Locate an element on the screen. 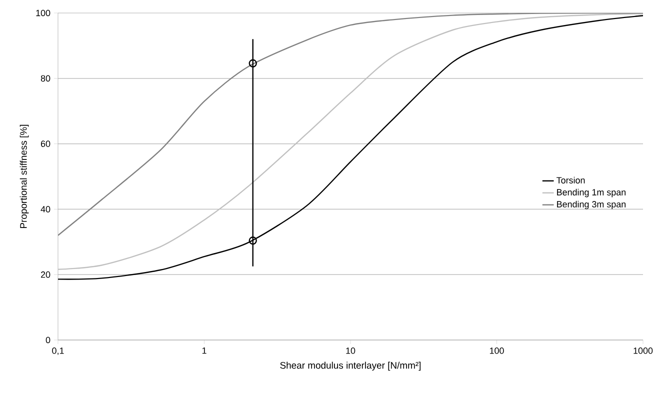 This screenshot has height=402, width=658. x-tick-label: 0,1 is located at coordinates (58, 351).